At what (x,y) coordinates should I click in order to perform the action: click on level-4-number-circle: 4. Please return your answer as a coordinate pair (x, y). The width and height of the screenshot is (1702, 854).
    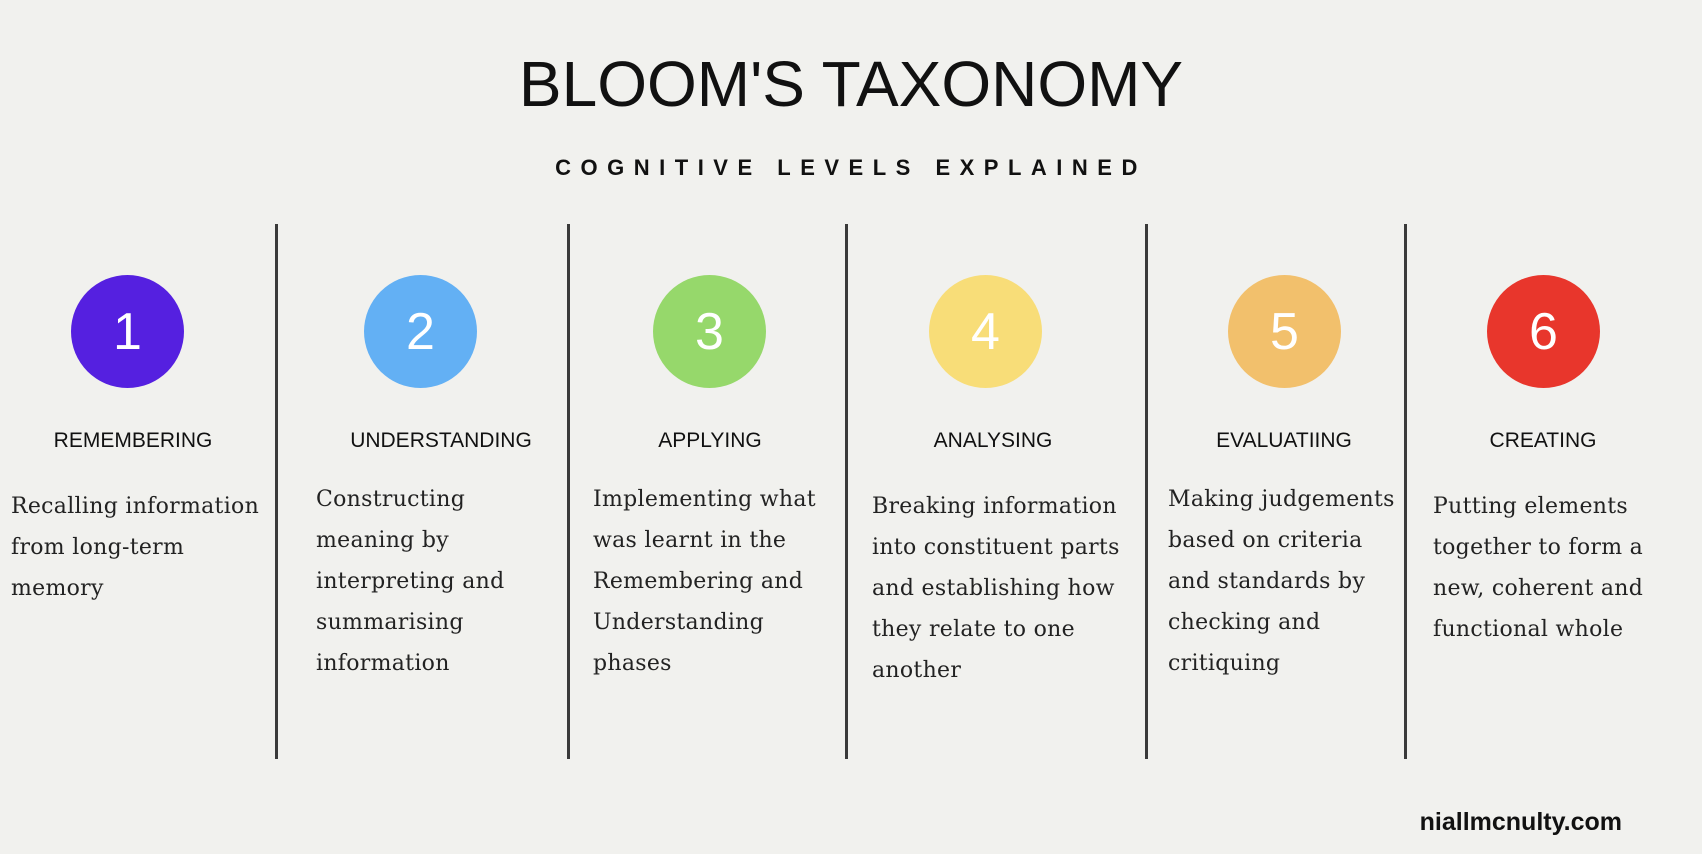
    Looking at the image, I should click on (985, 331).